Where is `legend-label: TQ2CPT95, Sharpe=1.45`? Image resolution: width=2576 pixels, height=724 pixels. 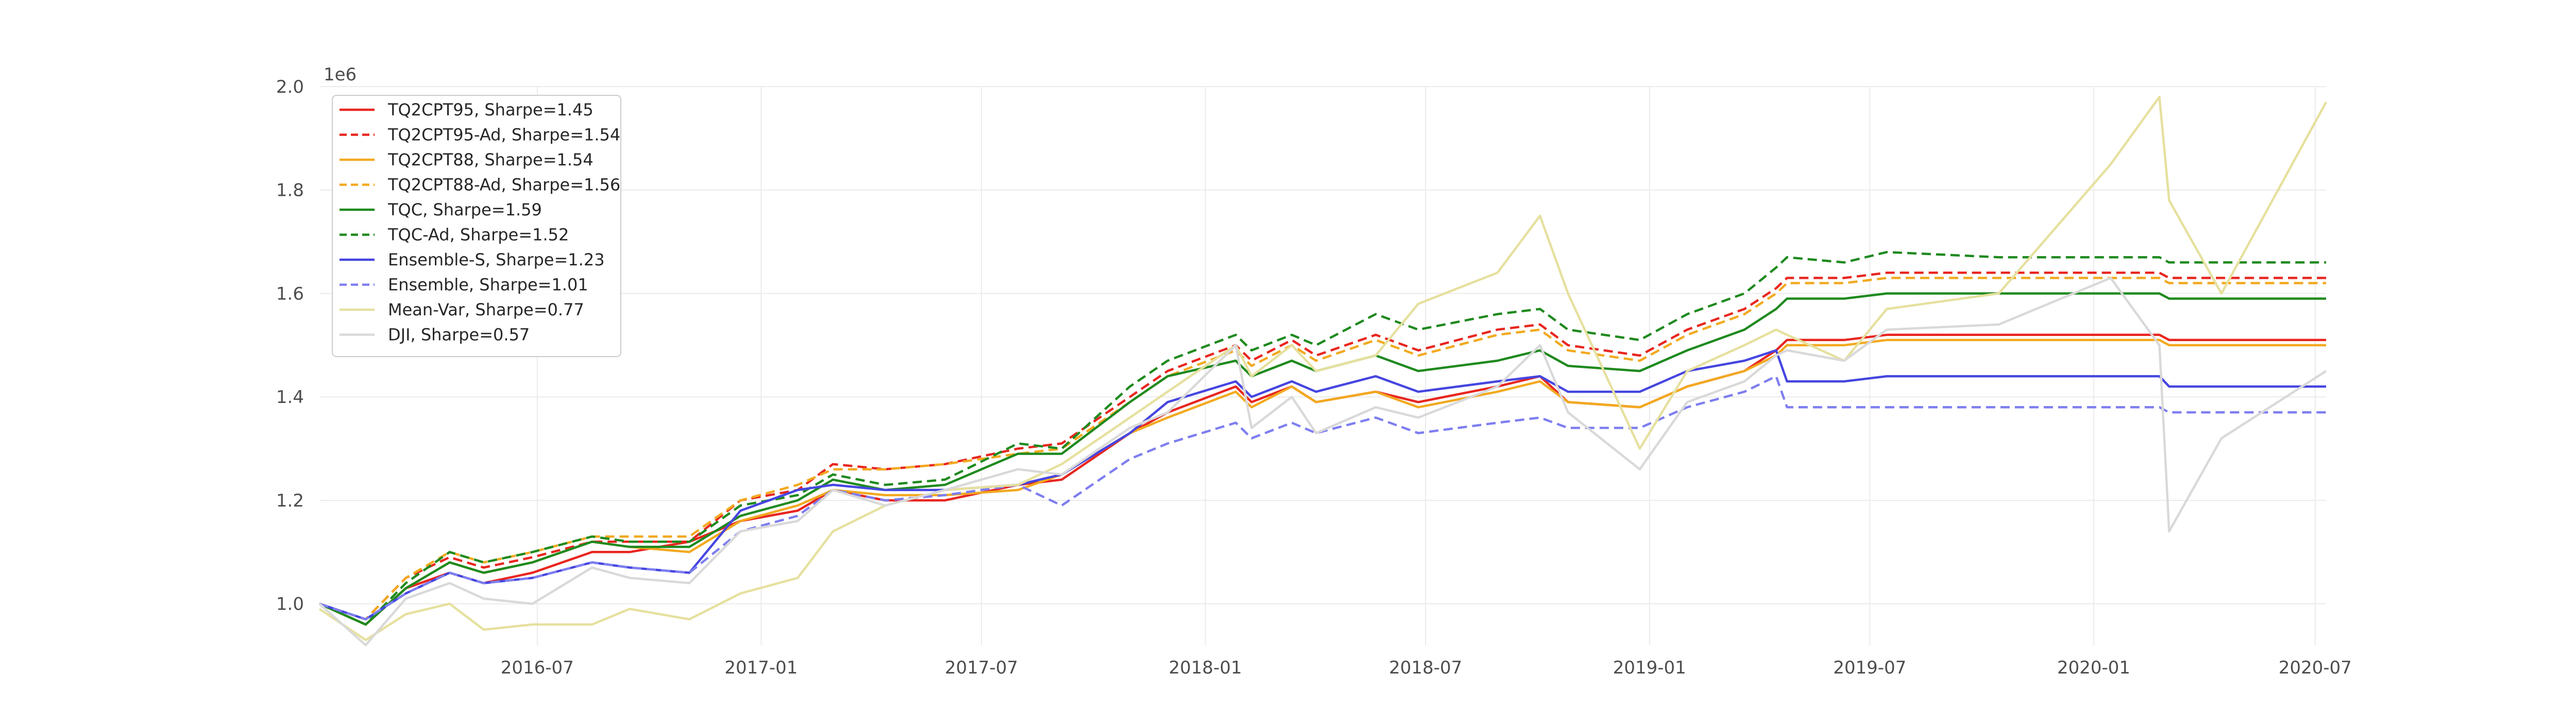 legend-label: TQ2CPT95, Sharpe=1.45 is located at coordinates (490, 110).